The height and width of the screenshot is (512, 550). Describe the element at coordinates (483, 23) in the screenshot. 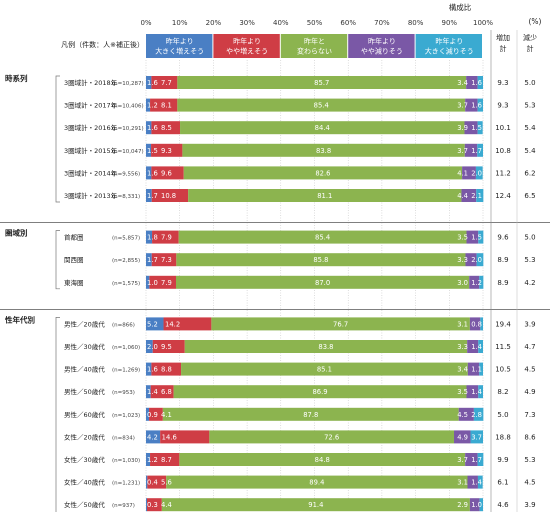

I see `x-tick-label: 100%` at that location.